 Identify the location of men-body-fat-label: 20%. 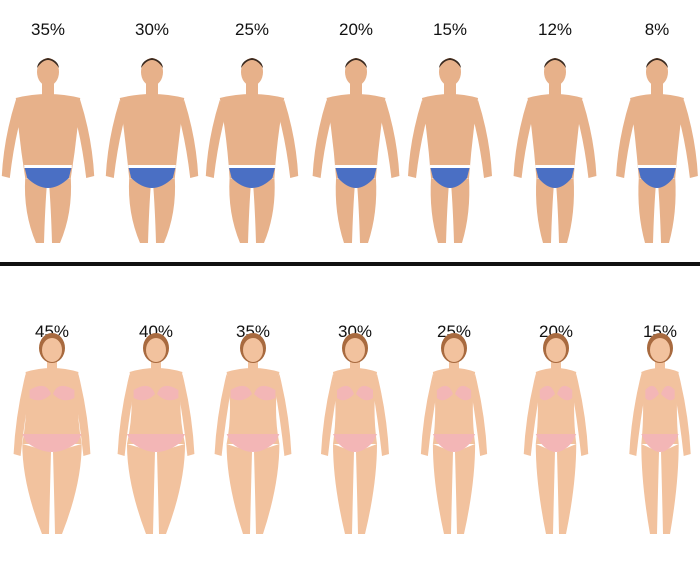
(356, 29).